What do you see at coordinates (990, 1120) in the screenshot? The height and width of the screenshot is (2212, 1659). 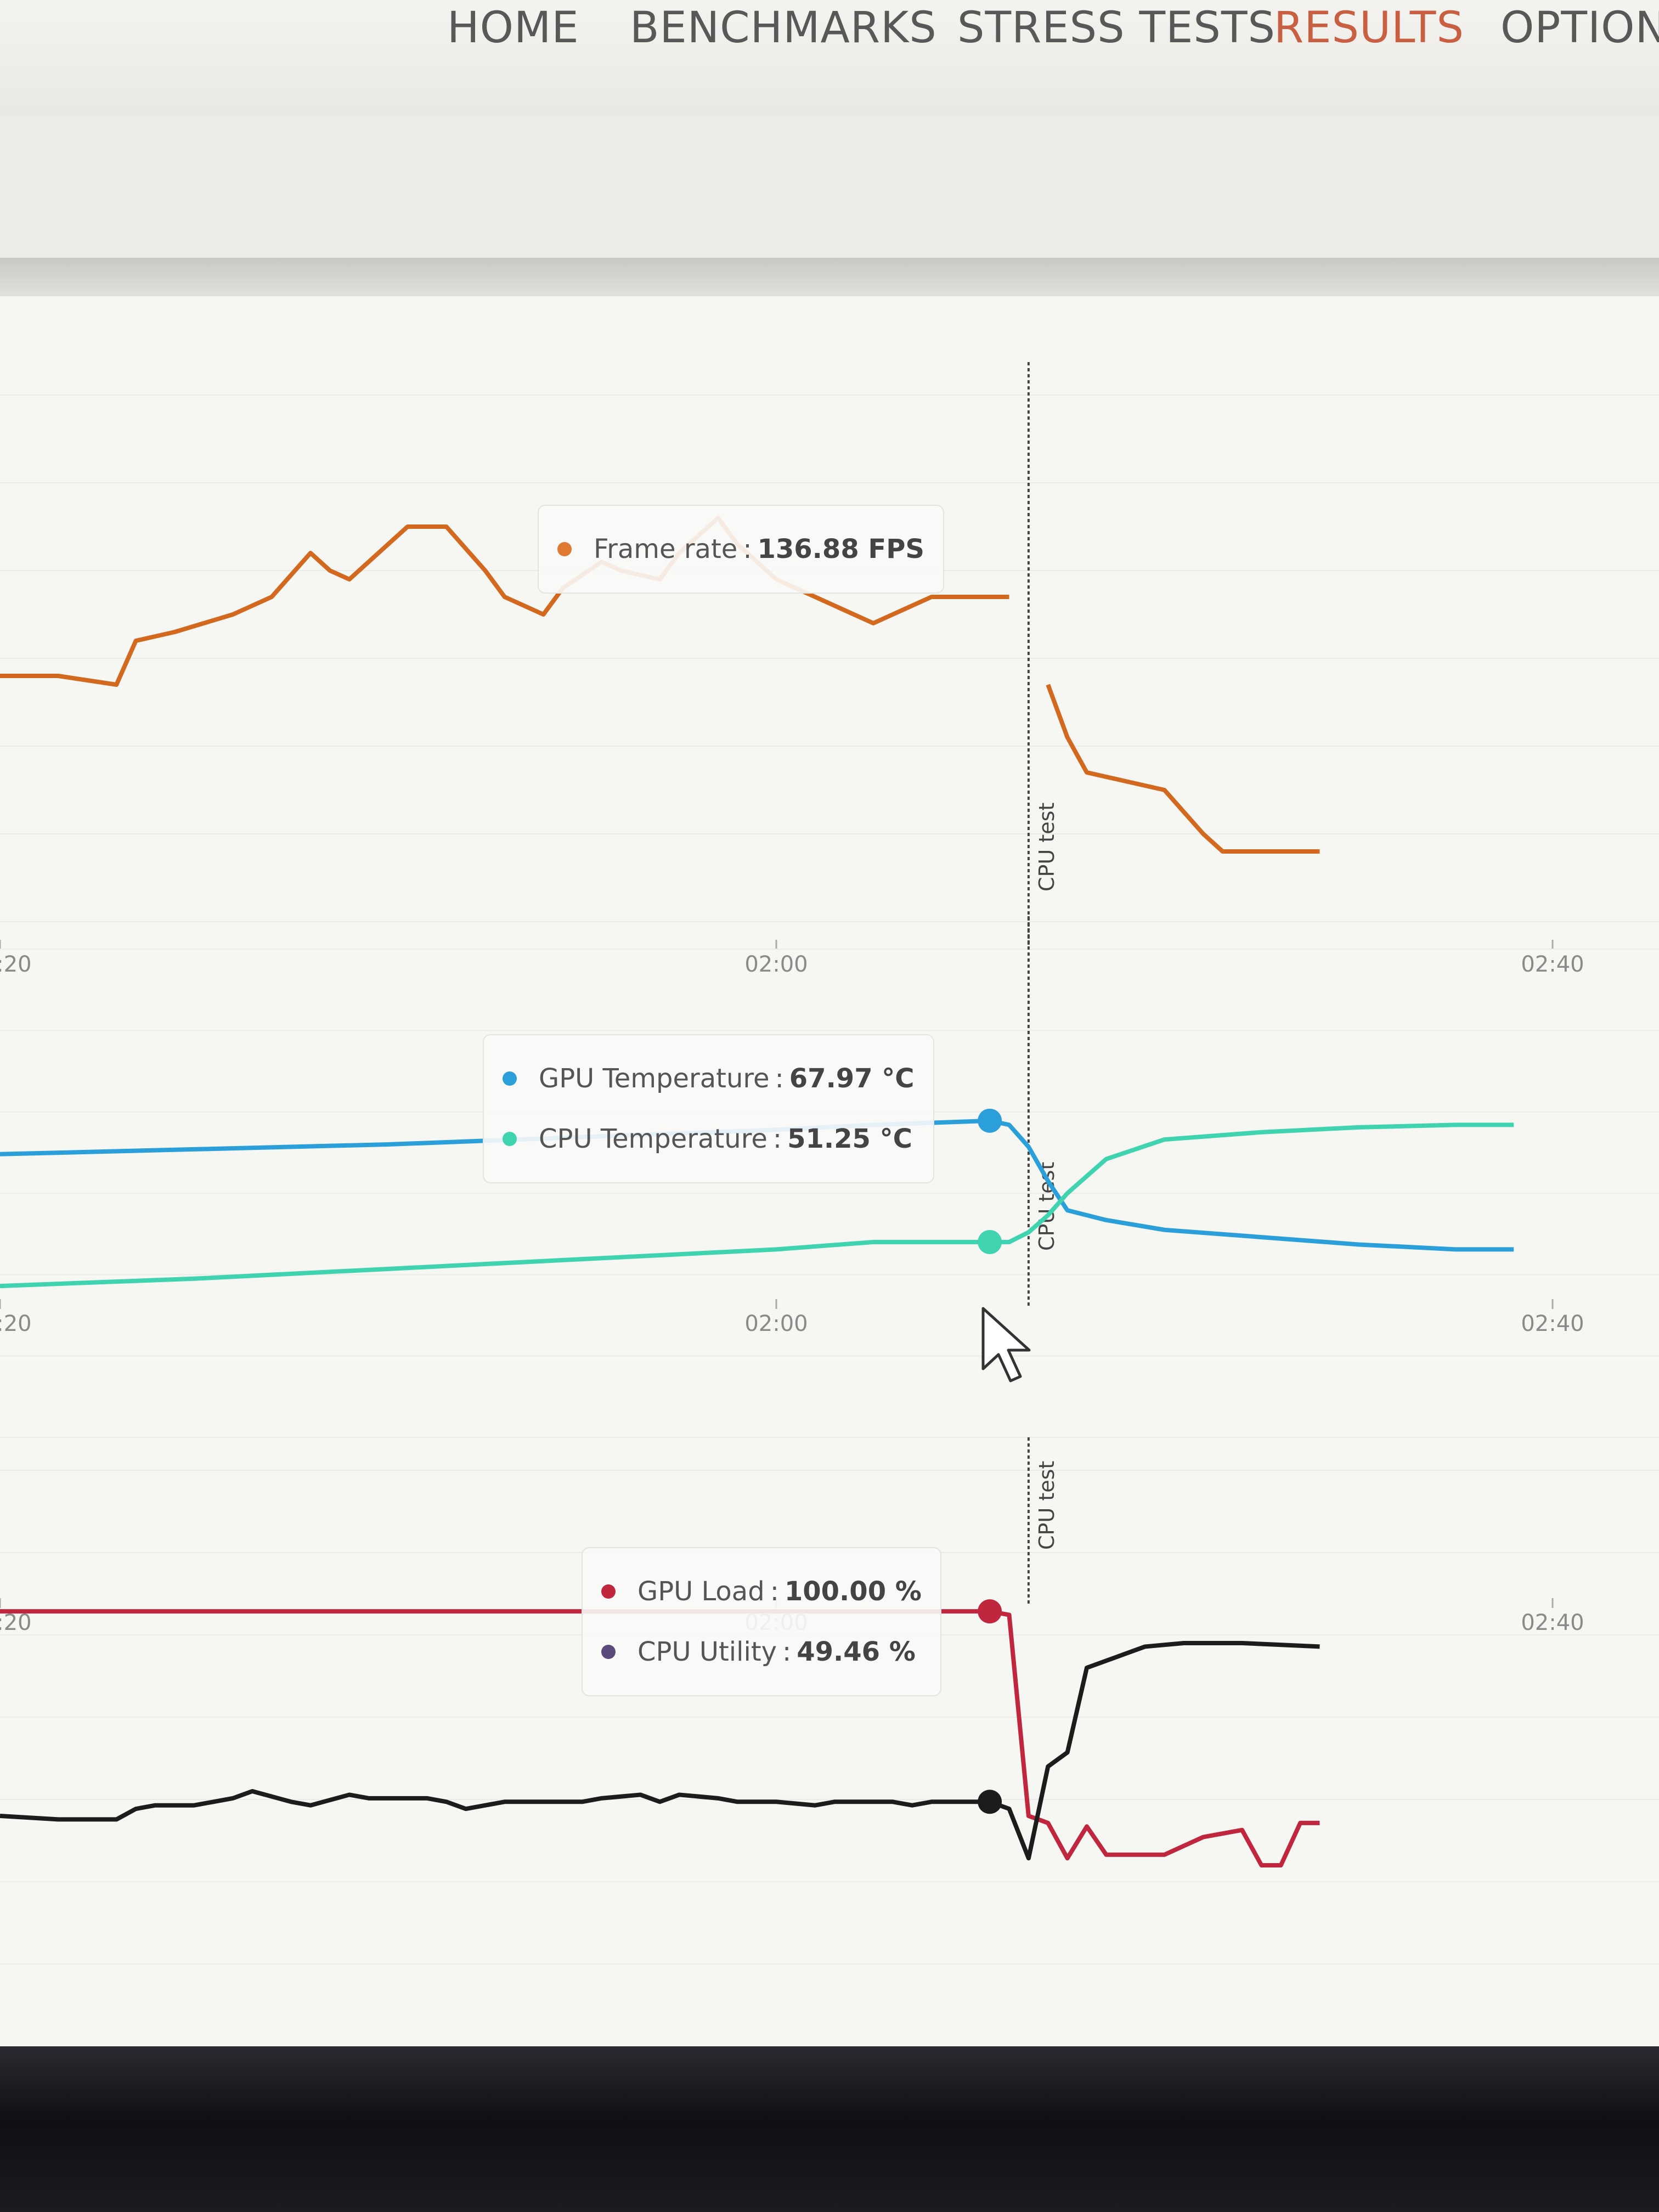 I see `hover-point-gpu-temperature` at bounding box center [990, 1120].